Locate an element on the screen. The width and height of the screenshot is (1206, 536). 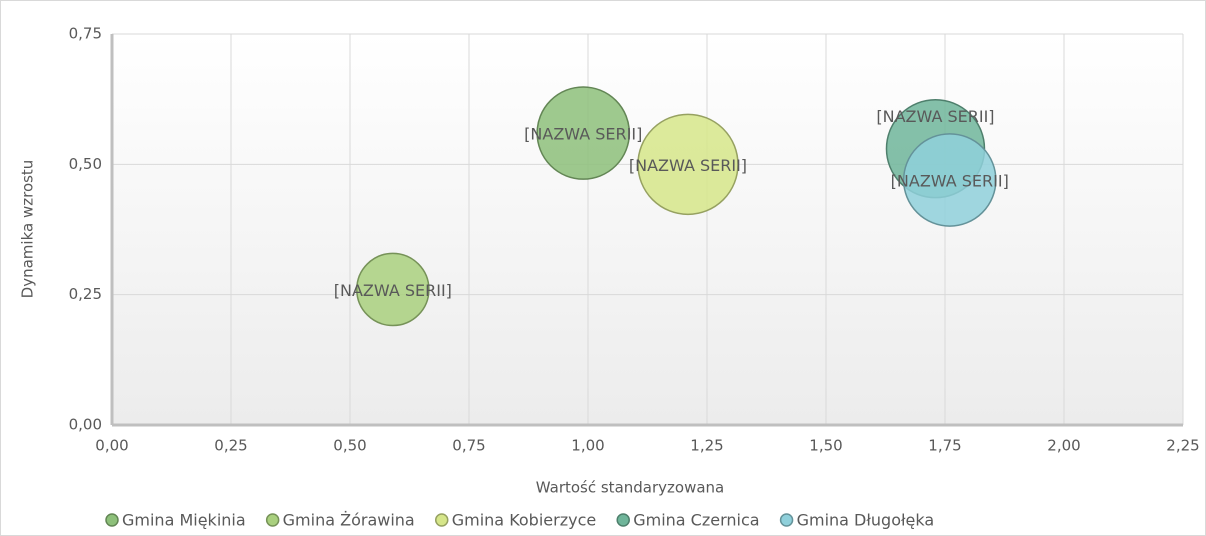
legend-label: Gmina Miękinia is located at coordinates (184, 520).